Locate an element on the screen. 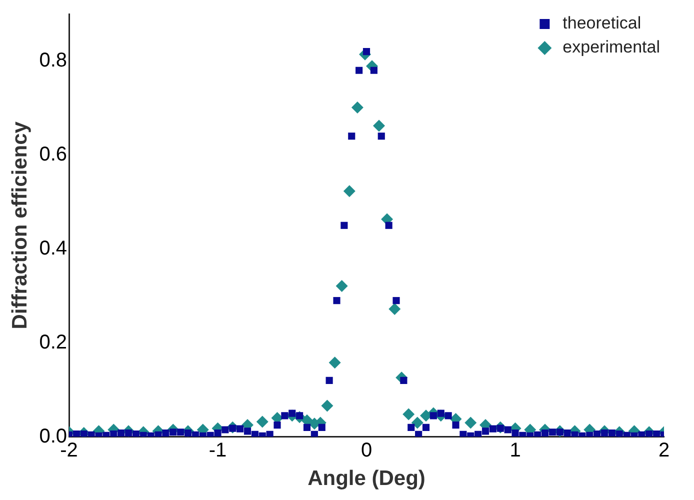  y-tick-label: 0.2 is located at coordinates (53, 342).